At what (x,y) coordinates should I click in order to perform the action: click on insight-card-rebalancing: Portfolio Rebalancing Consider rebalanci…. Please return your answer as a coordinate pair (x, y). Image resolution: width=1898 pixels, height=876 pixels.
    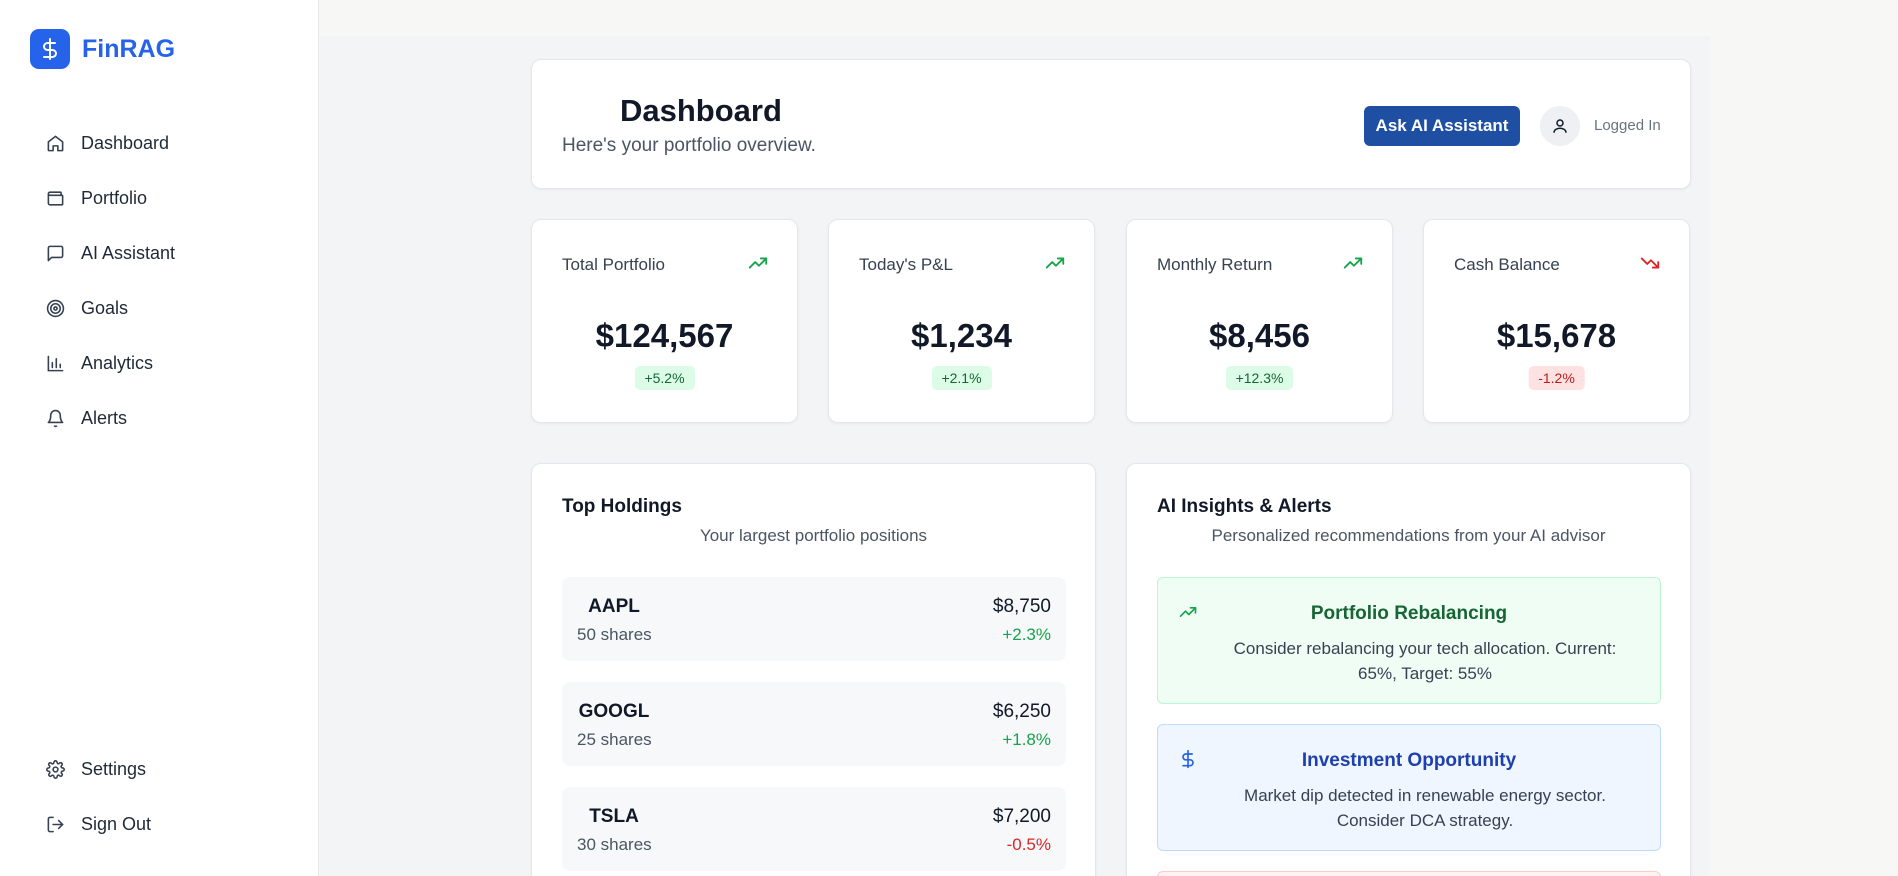
    Looking at the image, I should click on (1409, 640).